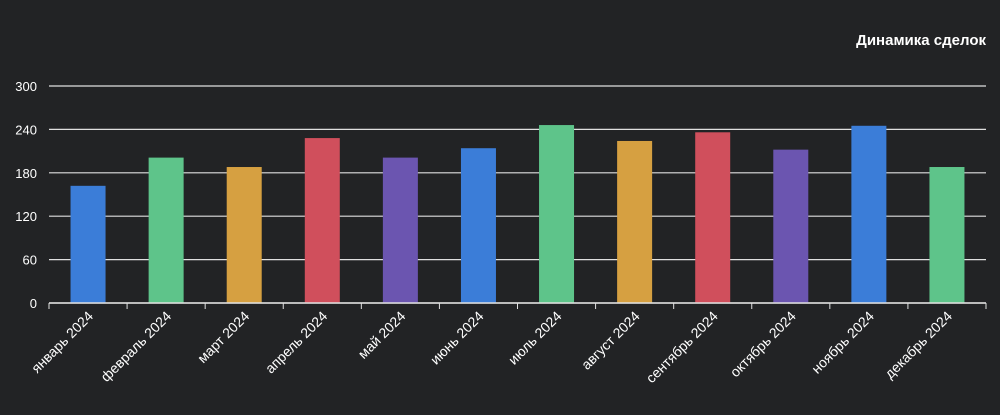  I want to click on y-tick-label: 180, so click(26, 173).